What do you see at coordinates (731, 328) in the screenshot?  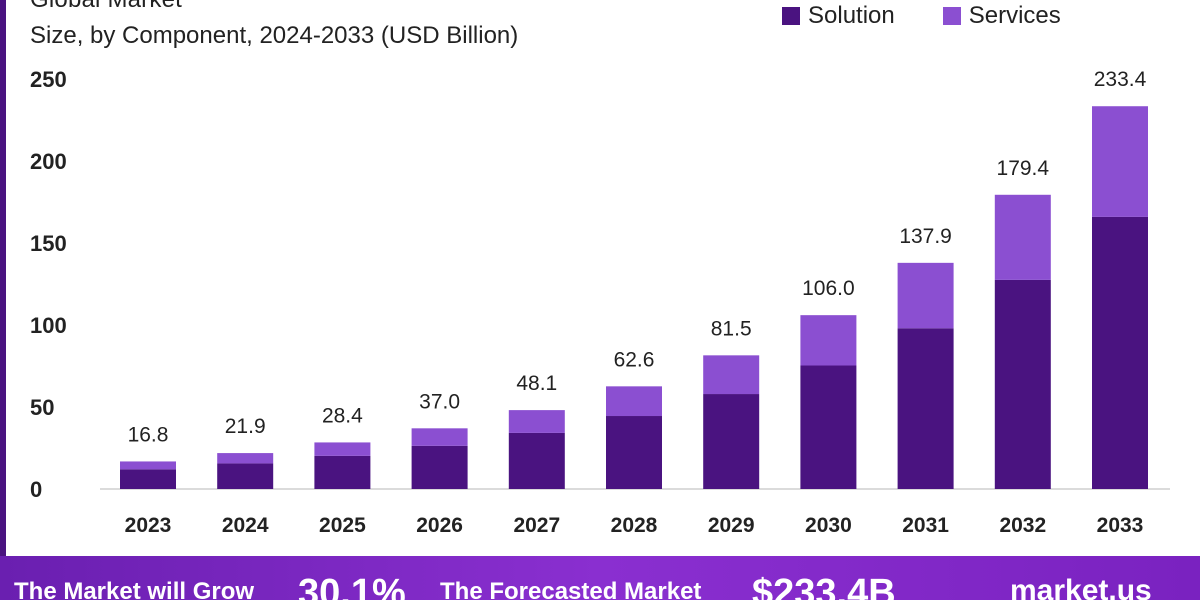 I see `data-label-total-2029: 81.5` at bounding box center [731, 328].